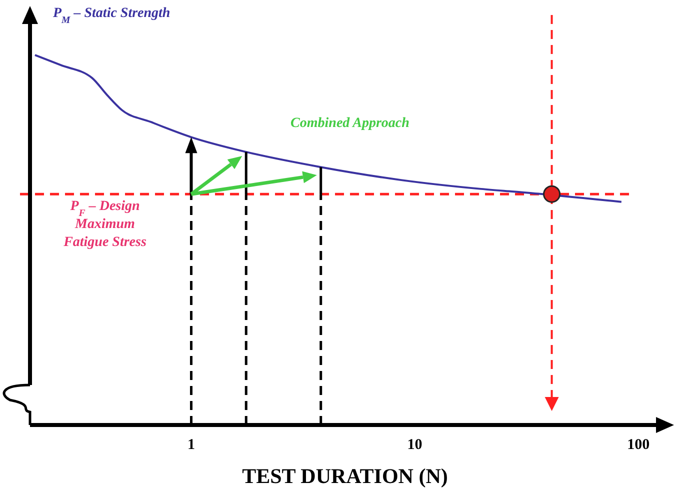 The width and height of the screenshot is (679, 495). What do you see at coordinates (414, 445) in the screenshot?
I see `x-tick-label: 10` at bounding box center [414, 445].